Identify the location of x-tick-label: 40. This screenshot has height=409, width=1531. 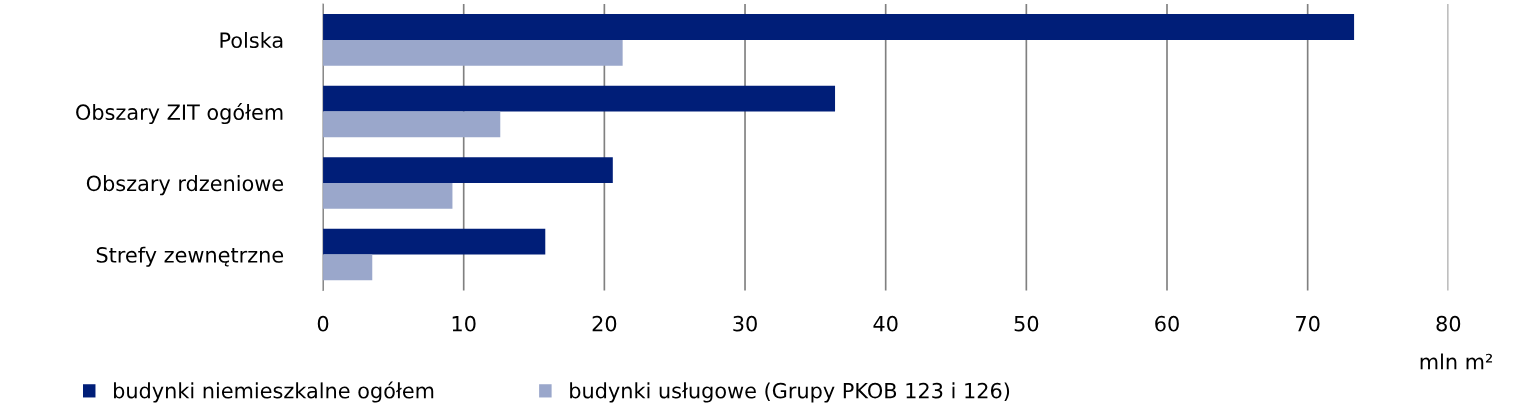
(885, 323).